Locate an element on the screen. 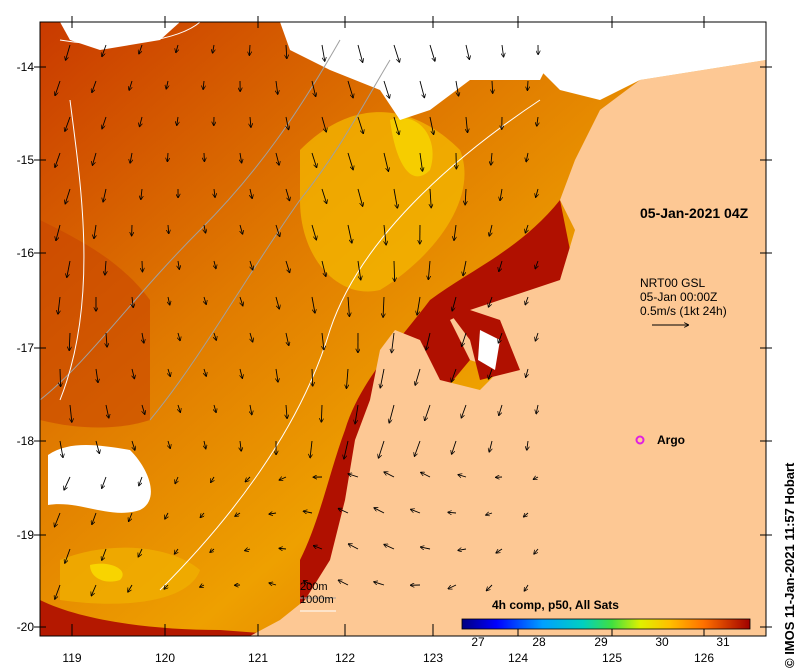  lat-label--15: -15 is located at coordinates (26, 160).